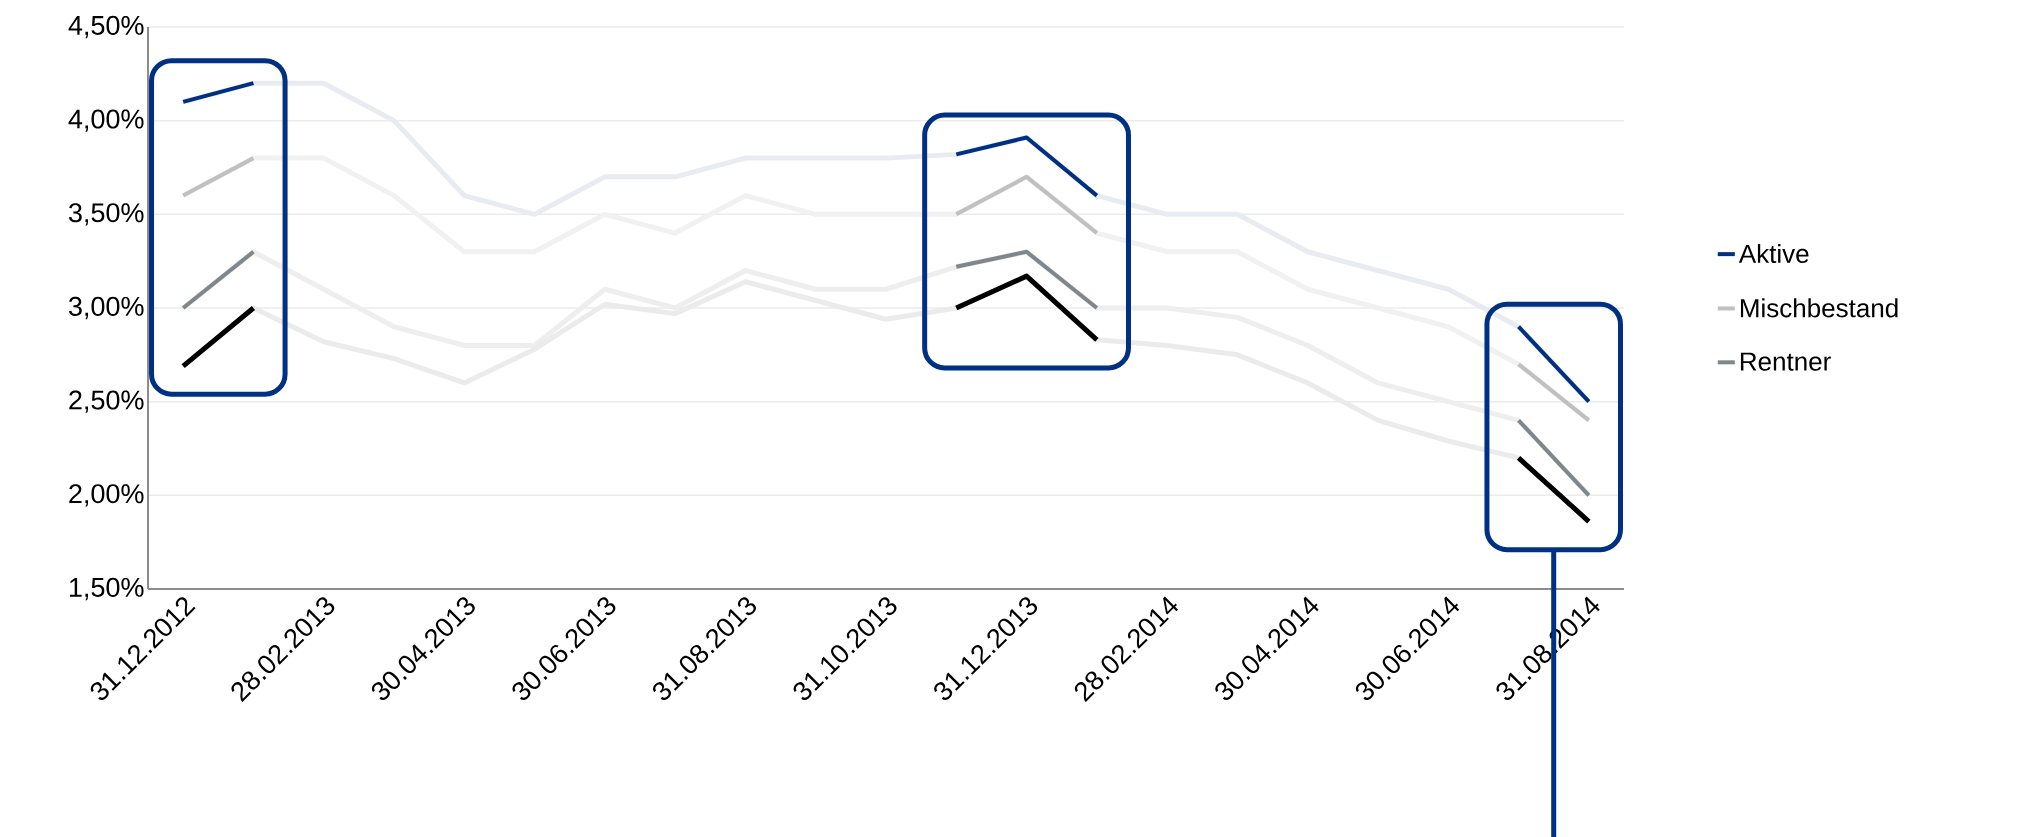 This screenshot has width=2018, height=837. I want to click on y-tick-label: 2,50%, so click(106, 401).